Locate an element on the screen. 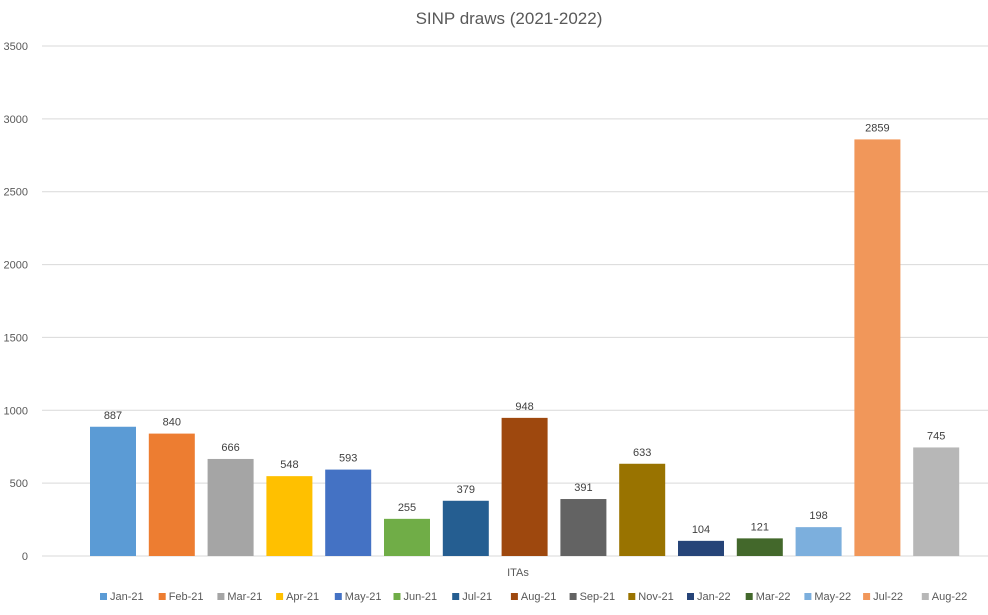  legend-item: Jul-22 is located at coordinates (883, 597).